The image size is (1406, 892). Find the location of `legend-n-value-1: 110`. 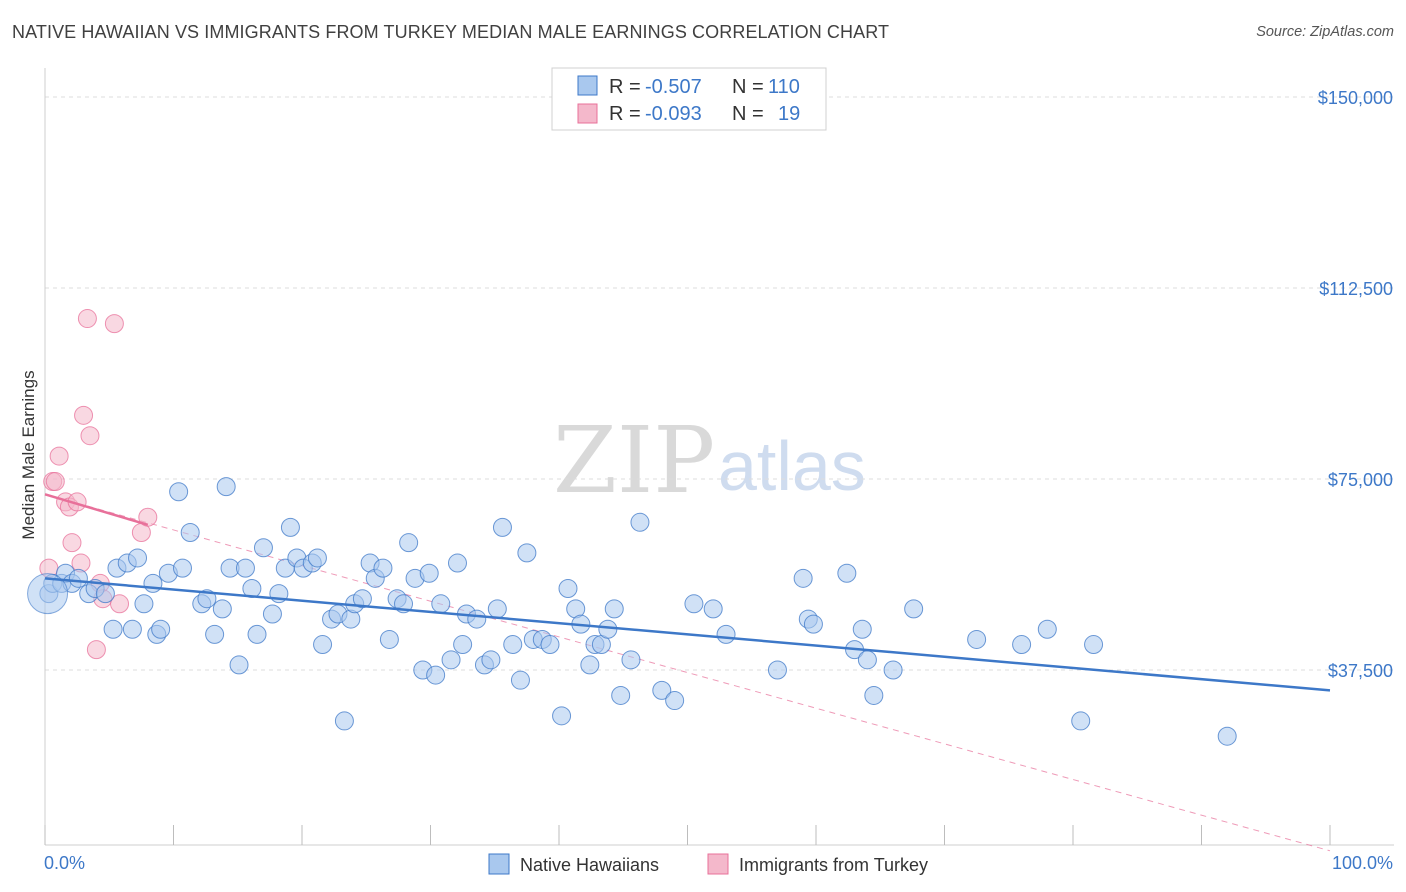

legend-n-value-1: 110 is located at coordinates (784, 87).